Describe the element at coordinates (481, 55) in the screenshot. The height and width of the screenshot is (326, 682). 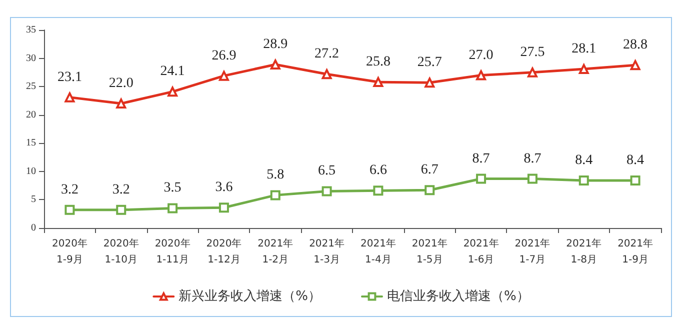
I see `data-label: 27.0` at that location.